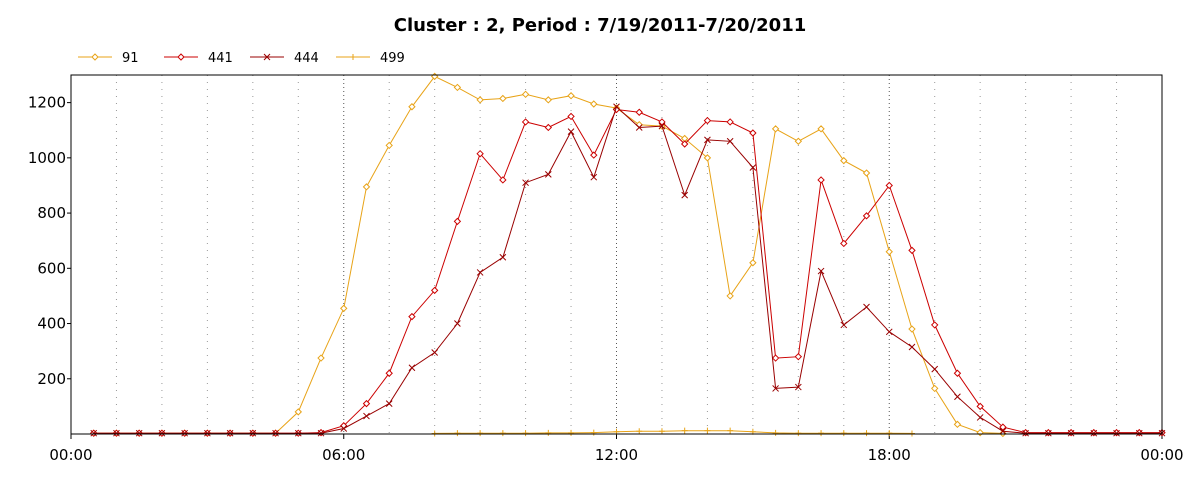  I want to click on legend-item: 441, so click(198, 58).